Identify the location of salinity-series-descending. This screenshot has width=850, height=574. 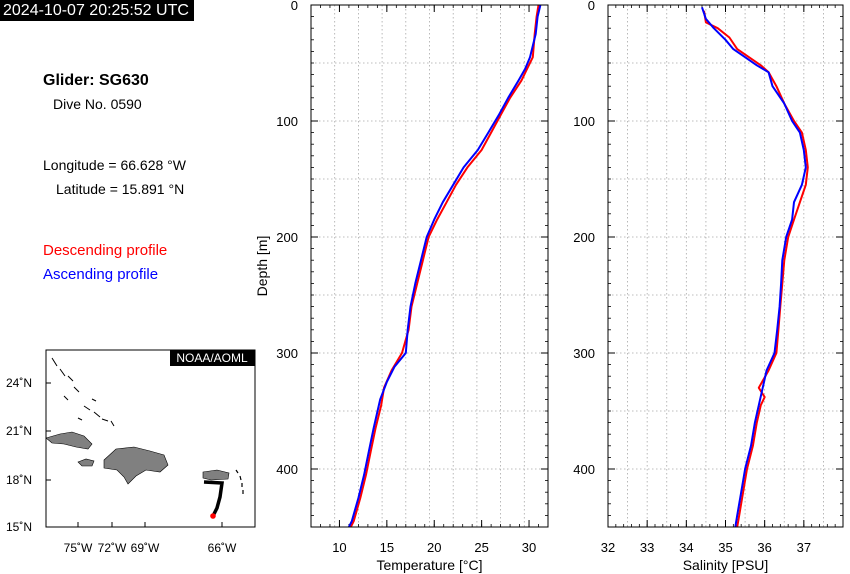
(756, 268).